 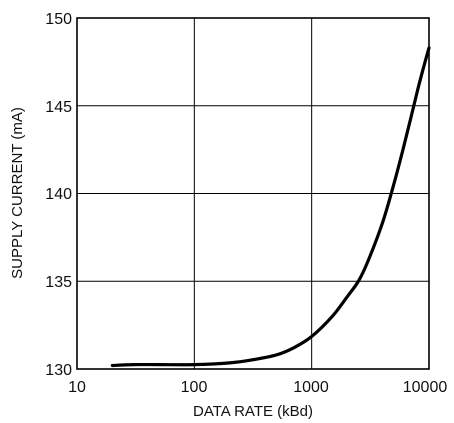 What do you see at coordinates (58, 194) in the screenshot?
I see `y-tick-label: 140` at bounding box center [58, 194].